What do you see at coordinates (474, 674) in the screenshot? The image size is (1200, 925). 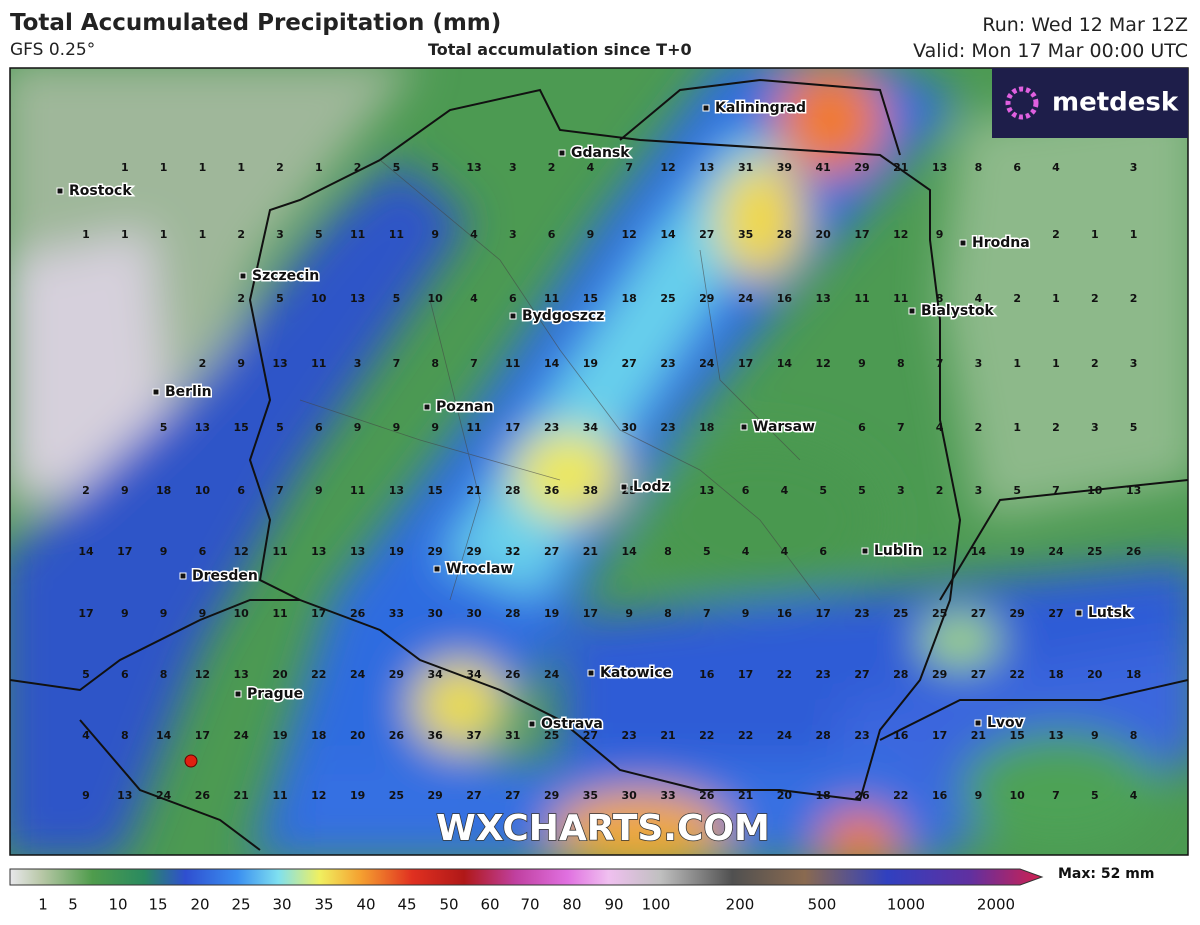 I see `grid-value: 34` at bounding box center [474, 674].